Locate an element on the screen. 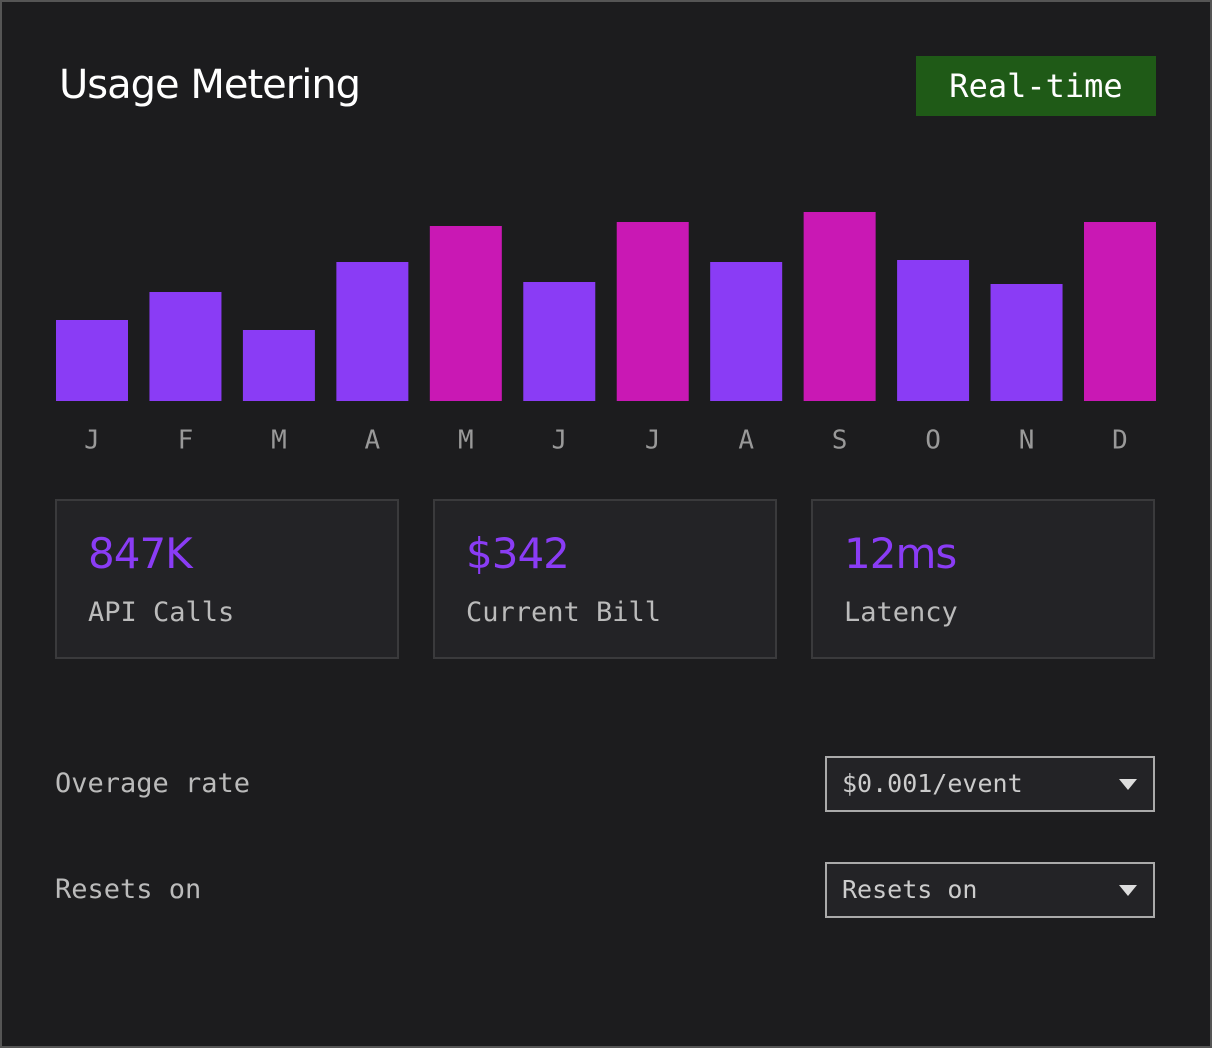 This screenshot has height=1048, width=1212. dropdown: $0.001/event is located at coordinates (990, 784).